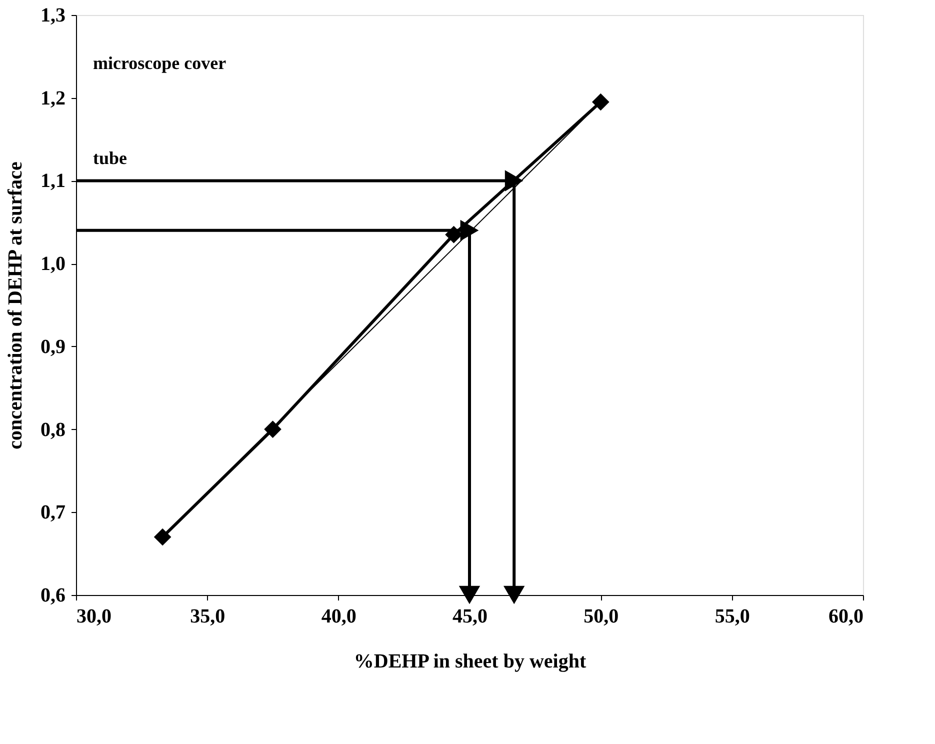  Describe the element at coordinates (53, 513) in the screenshot. I see `y-tick-label: 0,7` at that location.